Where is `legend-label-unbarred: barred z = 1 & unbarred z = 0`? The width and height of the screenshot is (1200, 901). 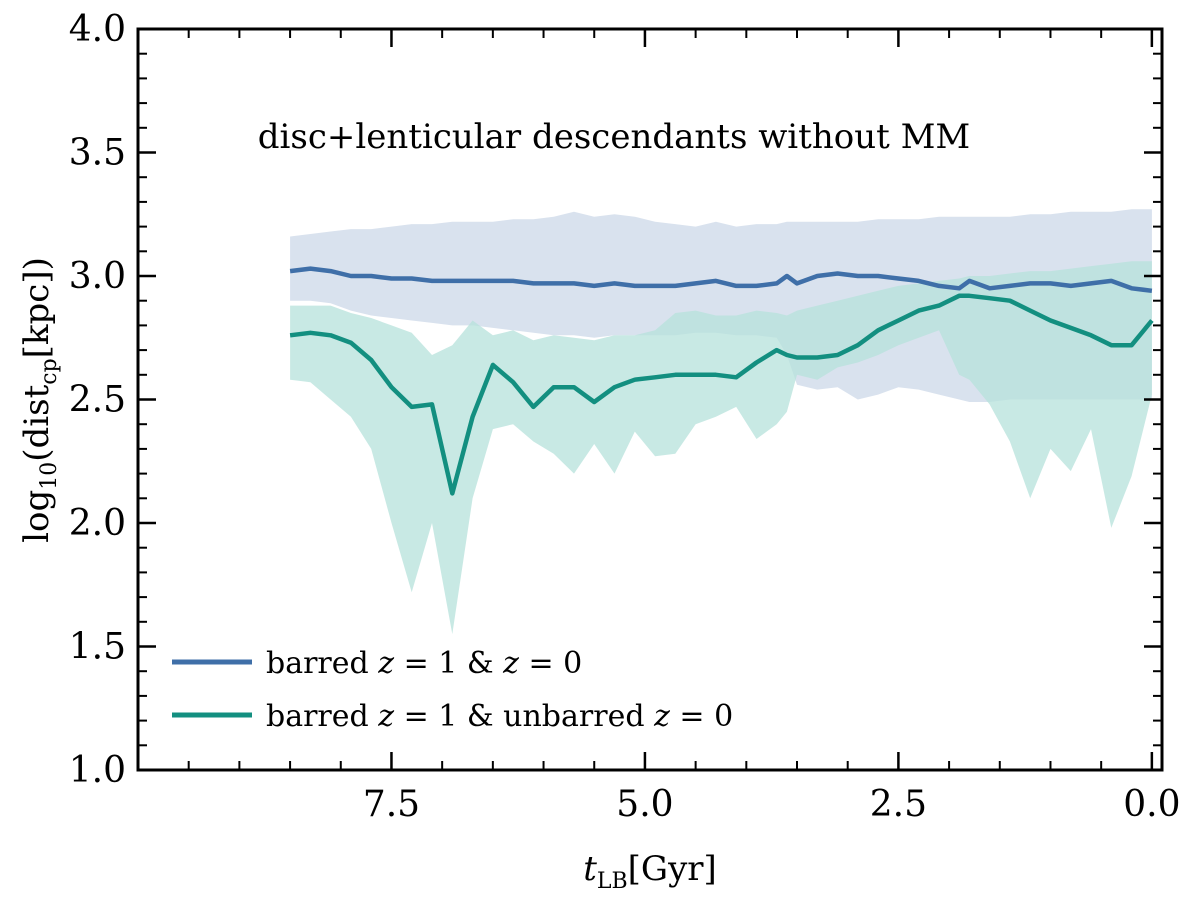 legend-label-unbarred: barred z = 1 & unbarred z = 0 is located at coordinates (499, 716).